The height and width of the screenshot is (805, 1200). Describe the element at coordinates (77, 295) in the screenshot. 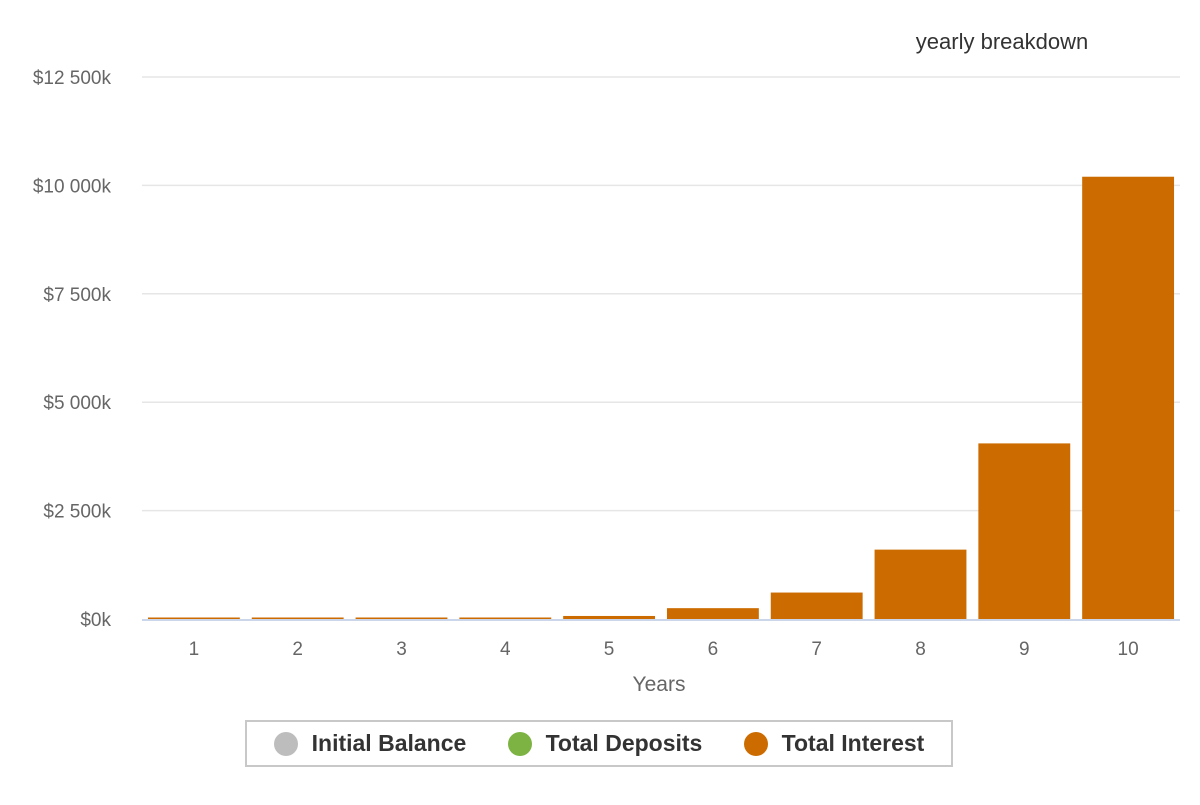

I see `y-tick-label: $7 500k` at that location.